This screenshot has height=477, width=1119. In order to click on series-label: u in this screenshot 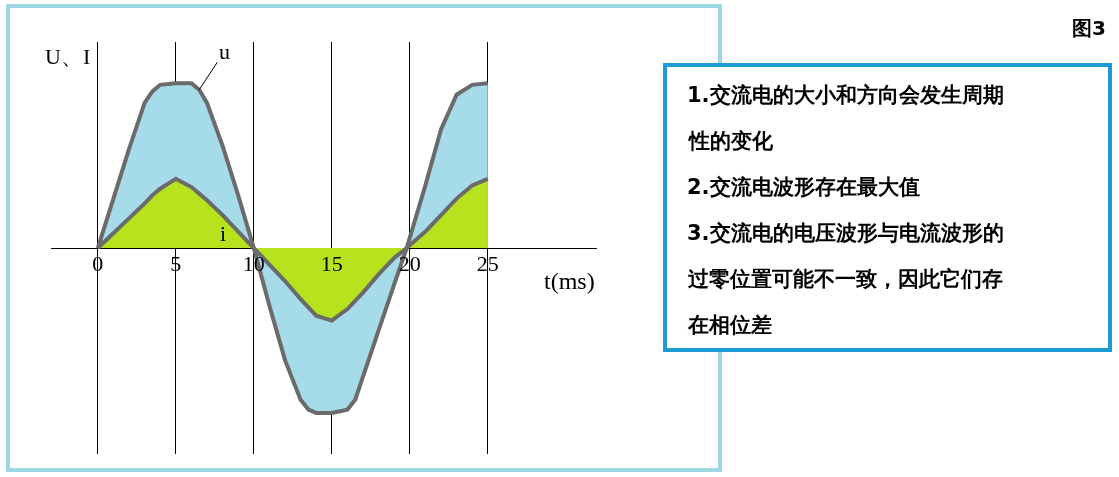, I will do `click(224, 51)`.